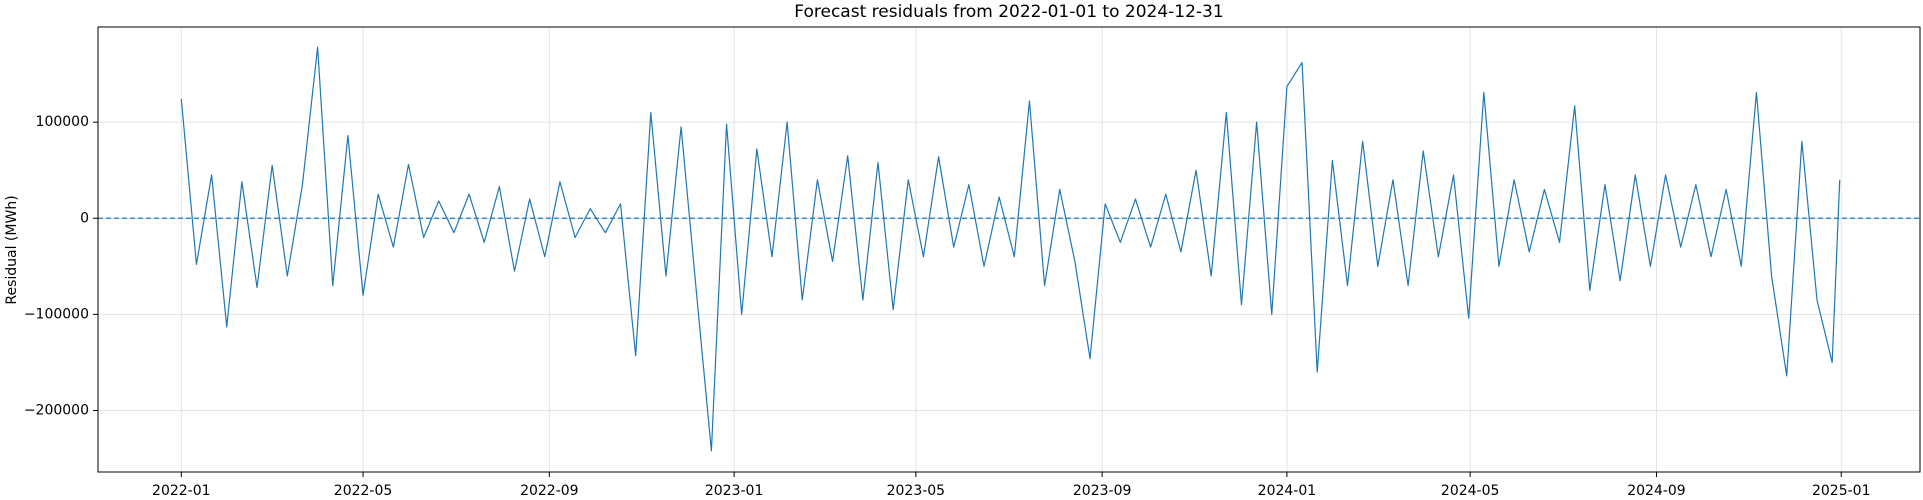 This screenshot has height=500, width=1923. I want to click on x-tick-label: 2024-09, so click(1656, 491).